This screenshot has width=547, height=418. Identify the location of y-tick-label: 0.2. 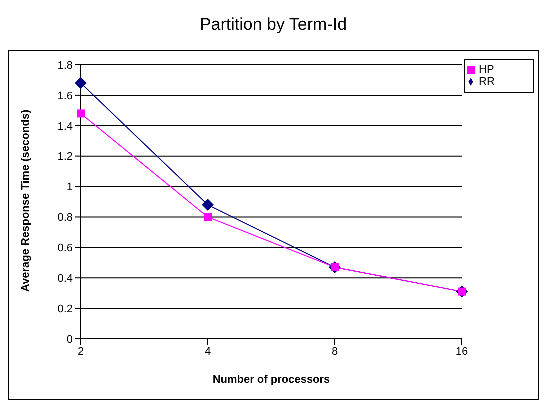
(65, 309).